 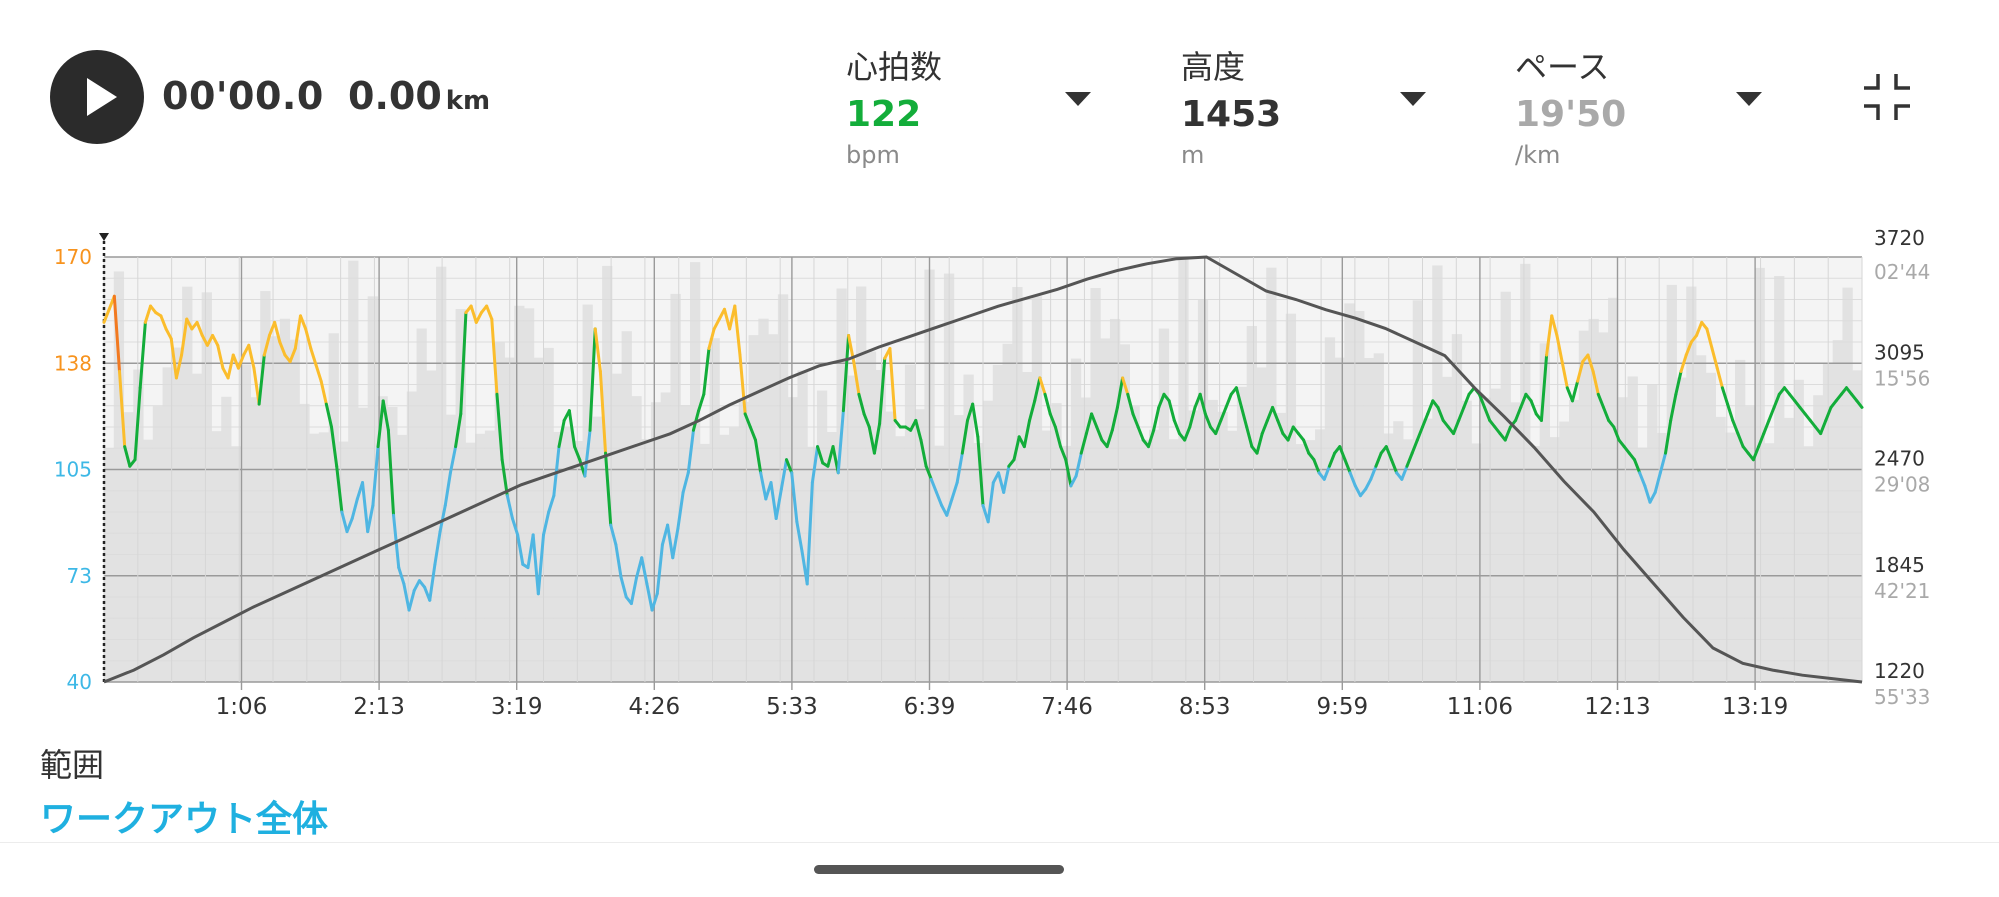 What do you see at coordinates (97, 97) in the screenshot?
I see `play-button` at bounding box center [97, 97].